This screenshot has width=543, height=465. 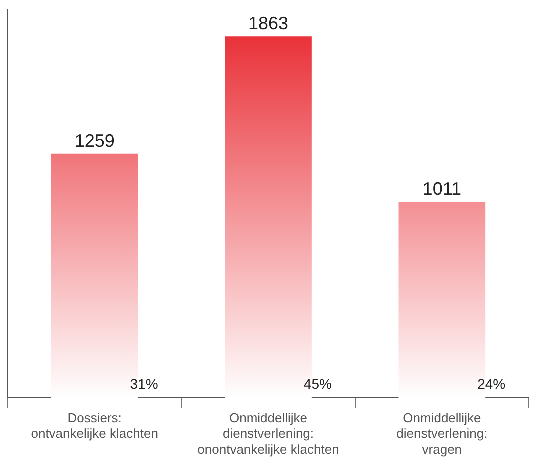 I want to click on annotation: 45%, so click(x=318, y=384).